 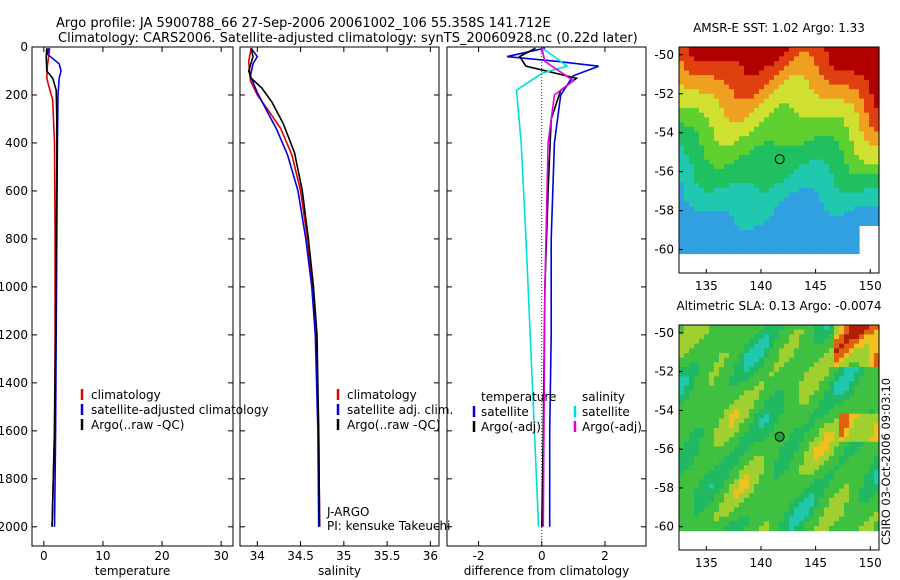 What do you see at coordinates (14, 287) in the screenshot?
I see `y-tick-label: 1000` at bounding box center [14, 287].